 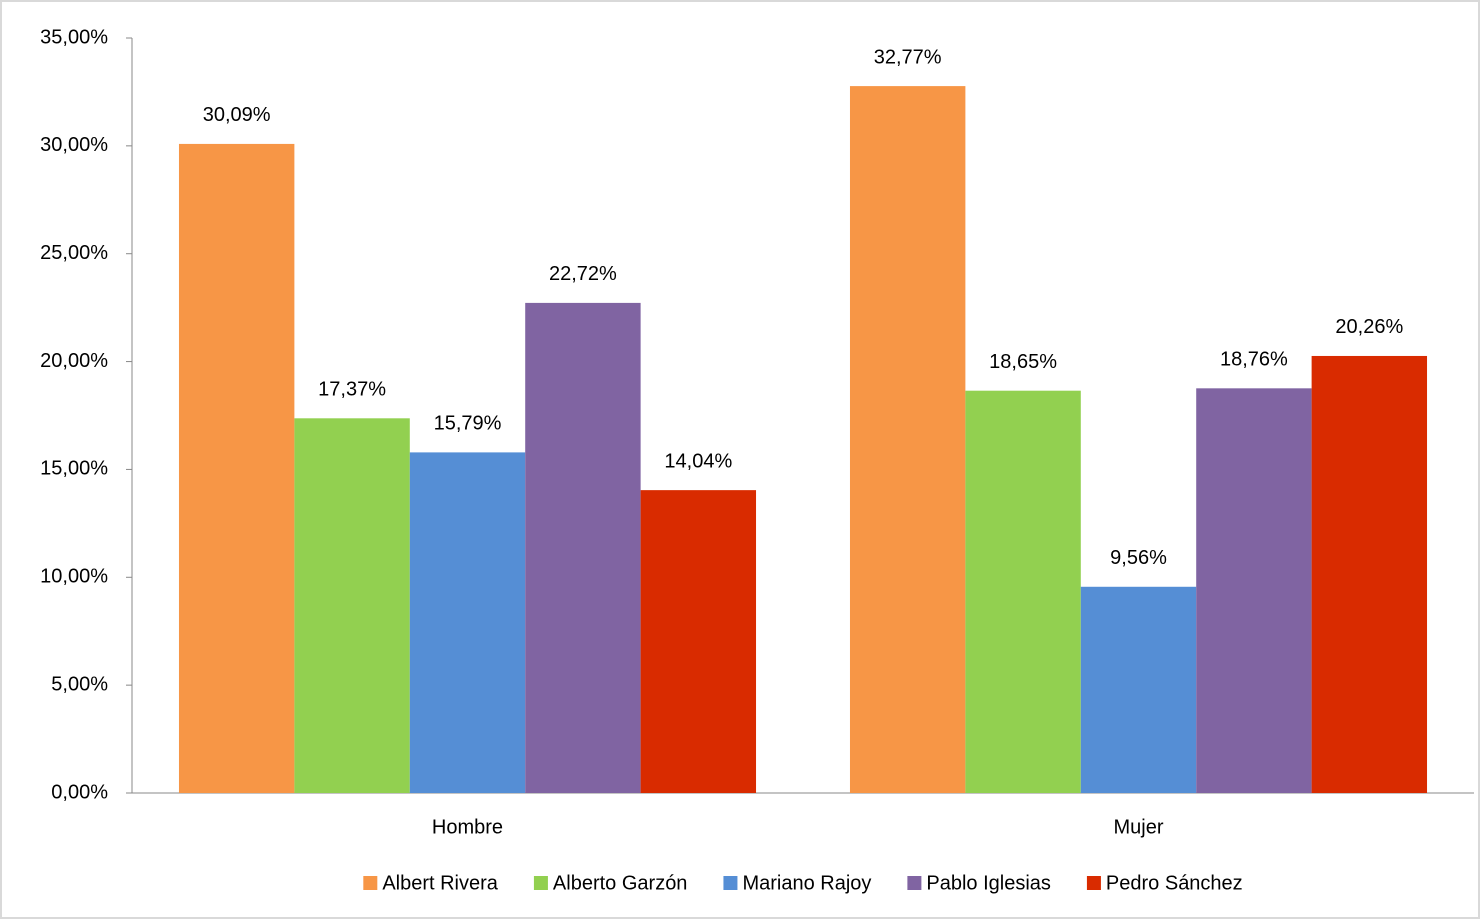 I want to click on y-tick-label: 15,00%, so click(x=74, y=469).